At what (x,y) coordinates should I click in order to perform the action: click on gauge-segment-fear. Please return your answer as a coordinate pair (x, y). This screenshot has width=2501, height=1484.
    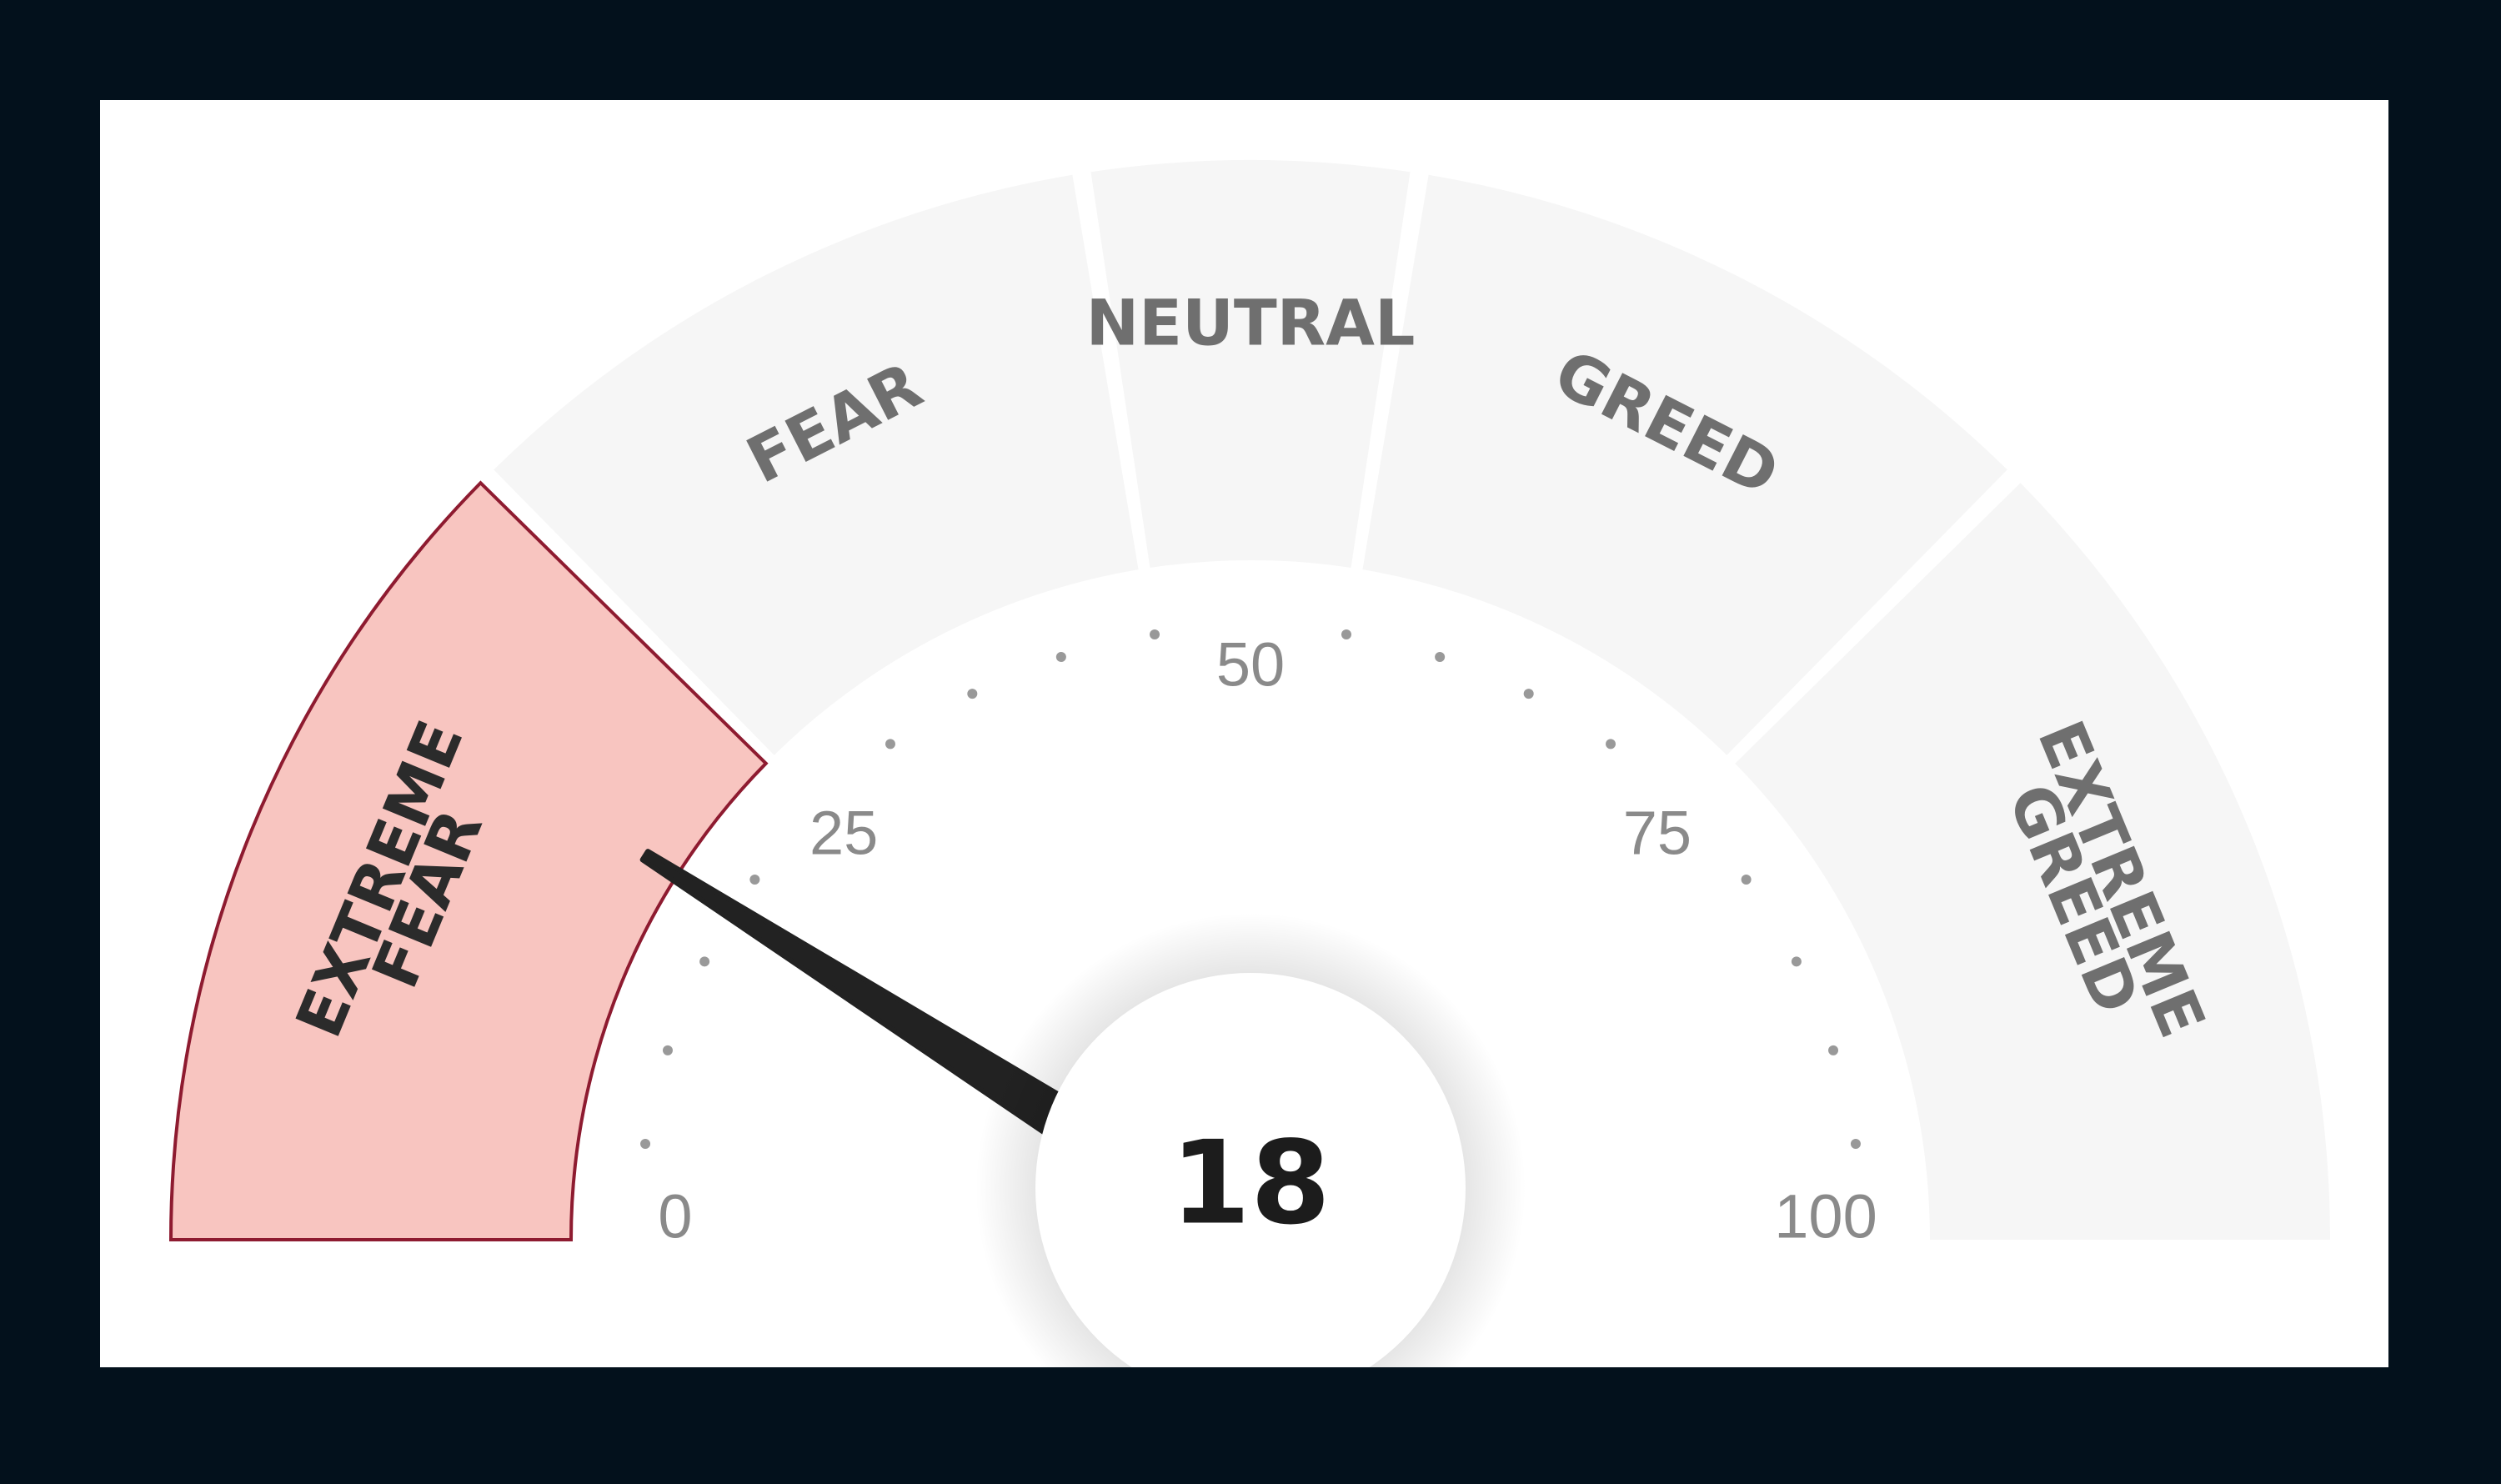
    Looking at the image, I should click on (816, 464).